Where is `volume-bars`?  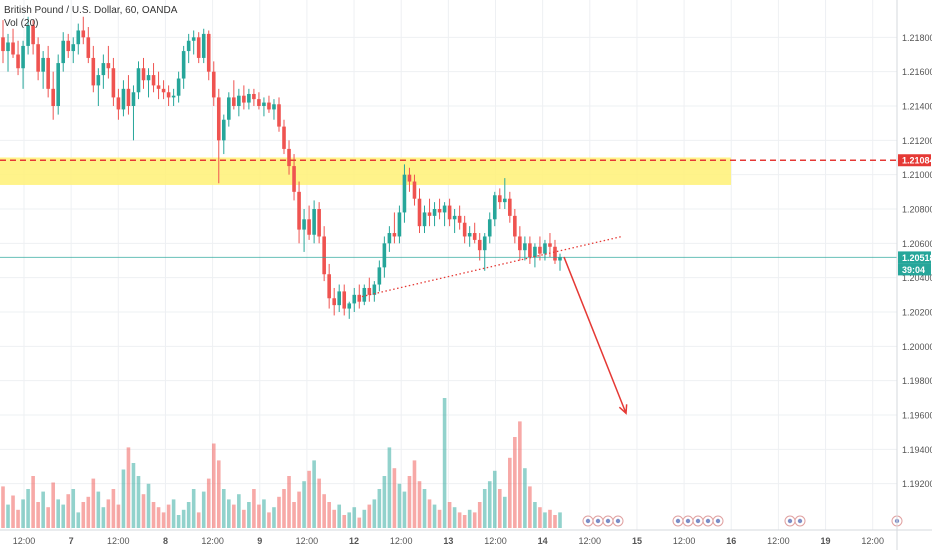
volume-bars is located at coordinates (281, 463).